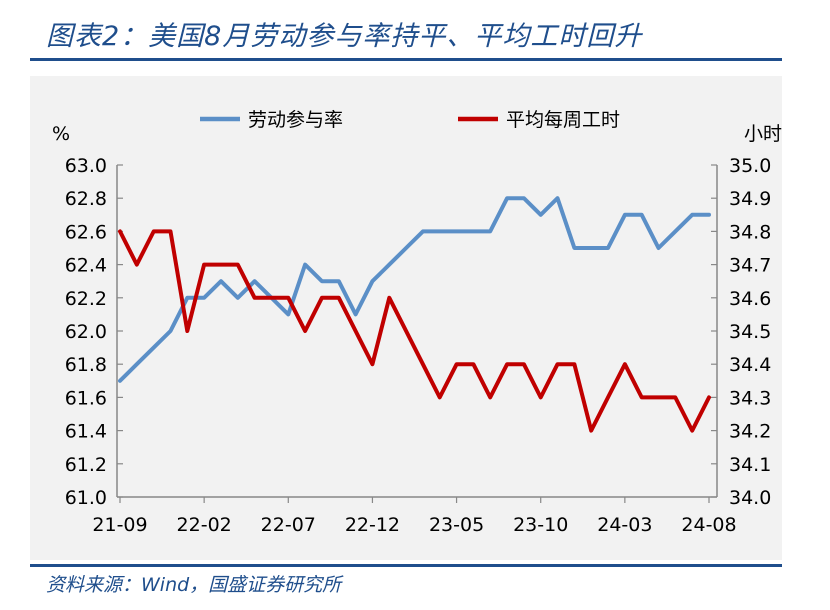  I want to click on source-note: 资料来源：Wind，国盛证券研究所, so click(194, 585).